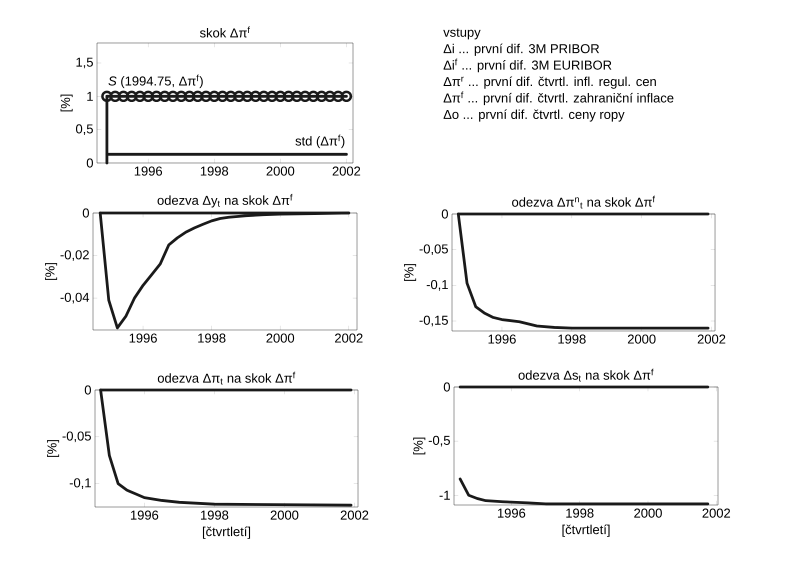 The width and height of the screenshot is (795, 581). I want to click on chart-title: odezva Δy$_{t}$ na skok Δπ$^{f}$, so click(225, 201).